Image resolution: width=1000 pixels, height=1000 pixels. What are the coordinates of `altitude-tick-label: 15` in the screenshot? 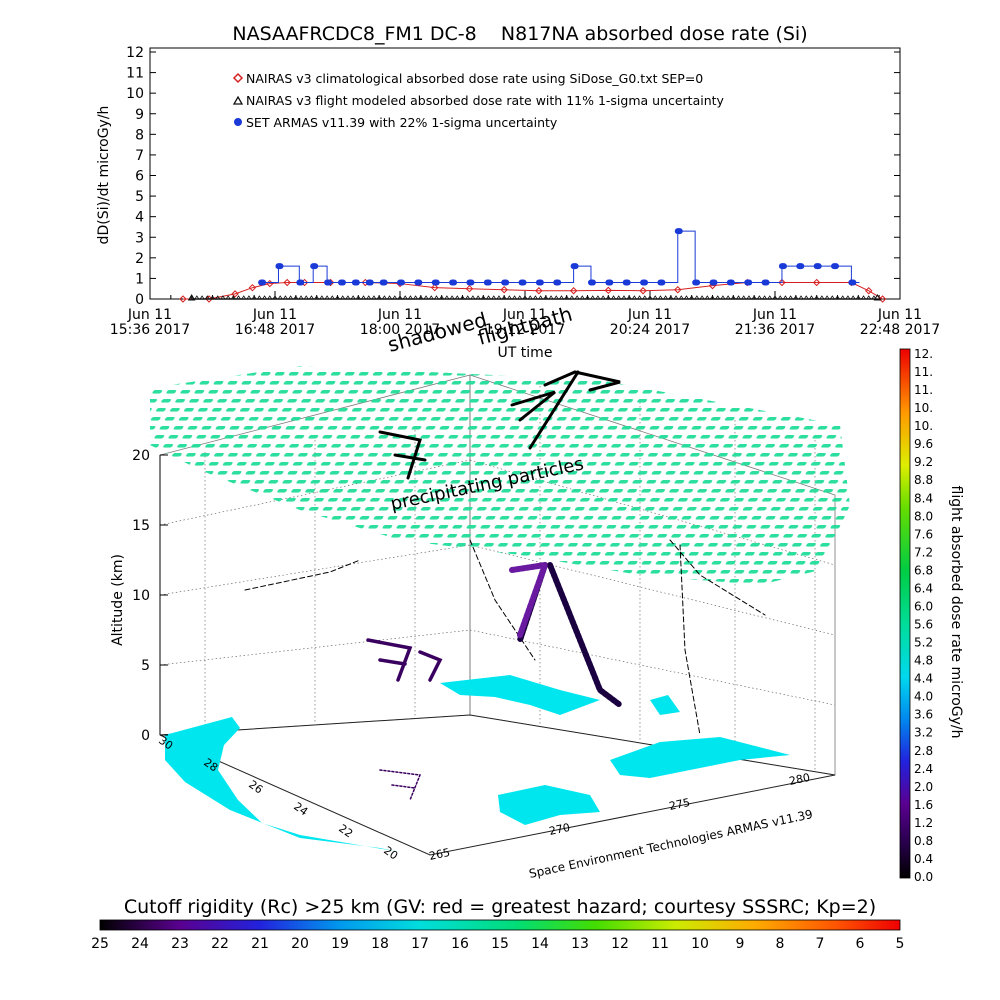 It's located at (141, 526).